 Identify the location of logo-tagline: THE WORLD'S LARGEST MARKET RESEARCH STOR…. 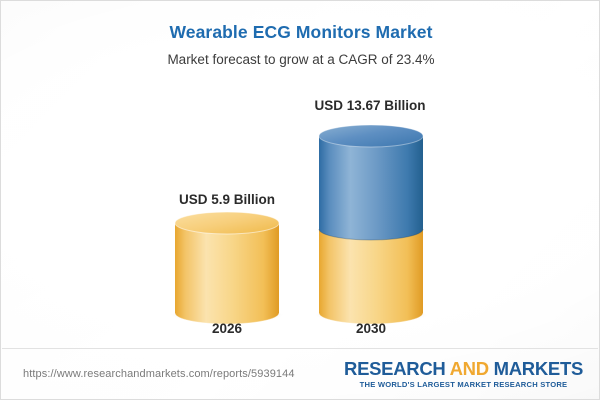
(463, 385).